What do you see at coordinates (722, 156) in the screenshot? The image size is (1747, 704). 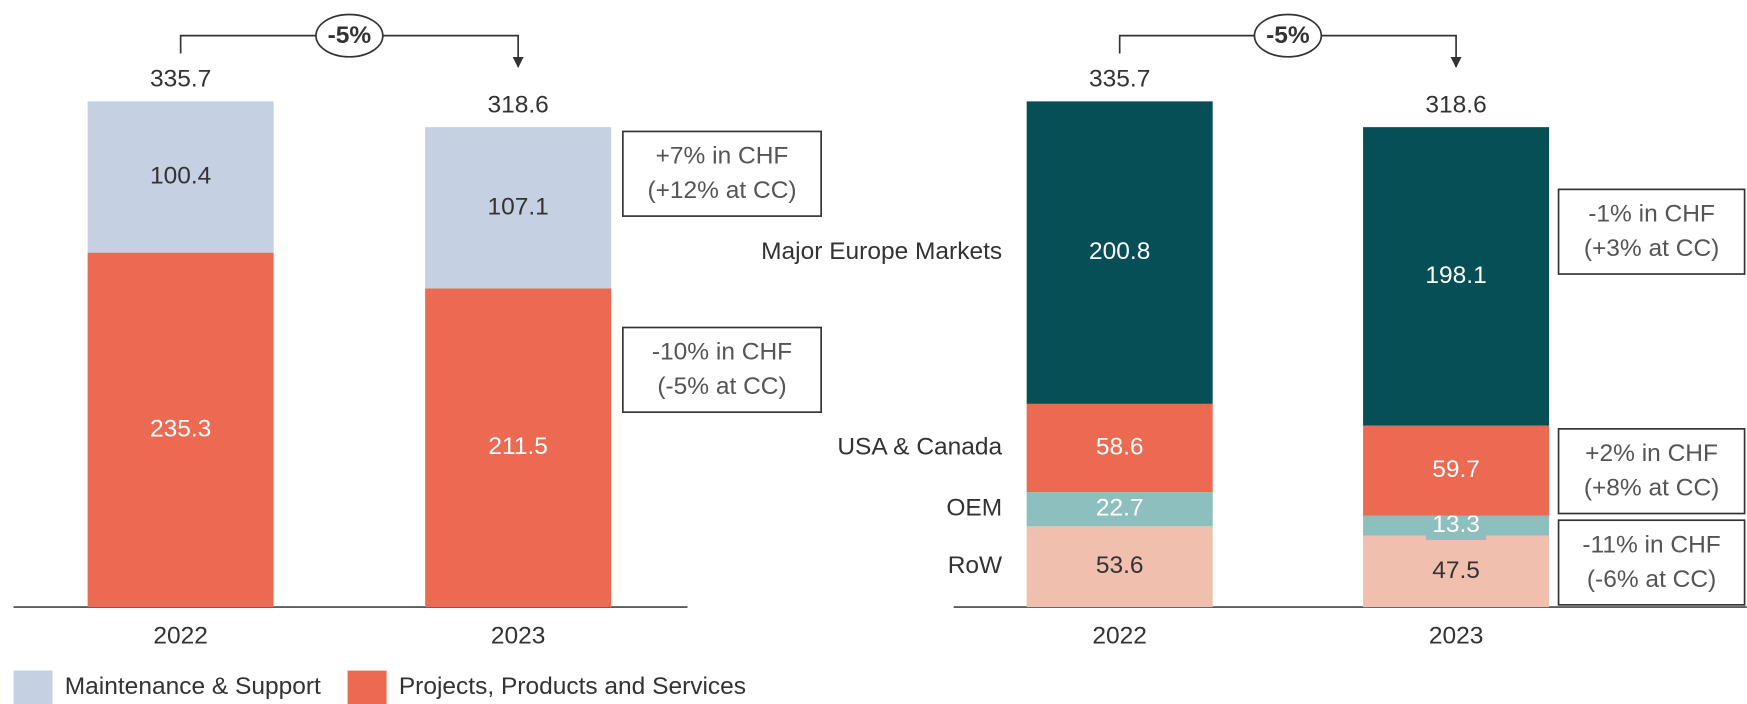 I see `annotation-text: +7% in CHF` at bounding box center [722, 156].